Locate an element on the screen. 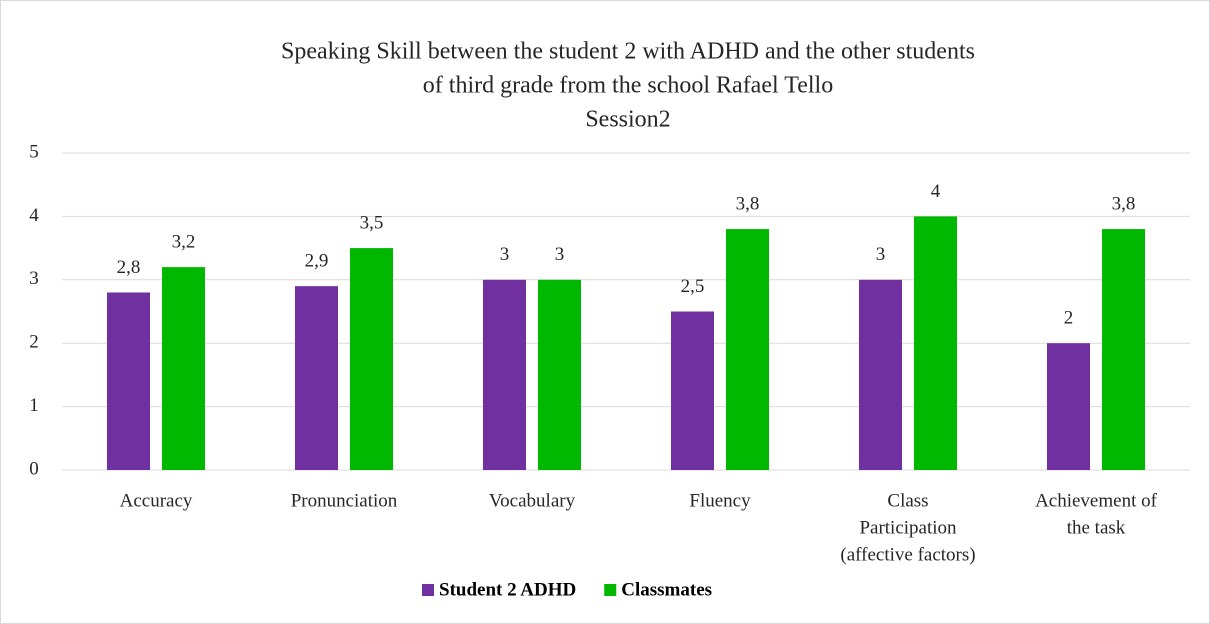 The image size is (1210, 624). x-tick-label: Achievement of is located at coordinates (1096, 500).